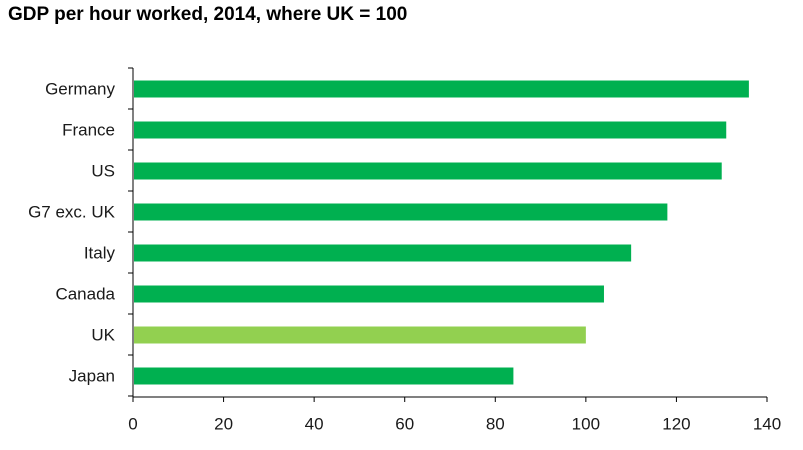 Image resolution: width=803 pixels, height=450 pixels. Describe the element at coordinates (676, 424) in the screenshot. I see `x-tick-label-120: 120` at that location.